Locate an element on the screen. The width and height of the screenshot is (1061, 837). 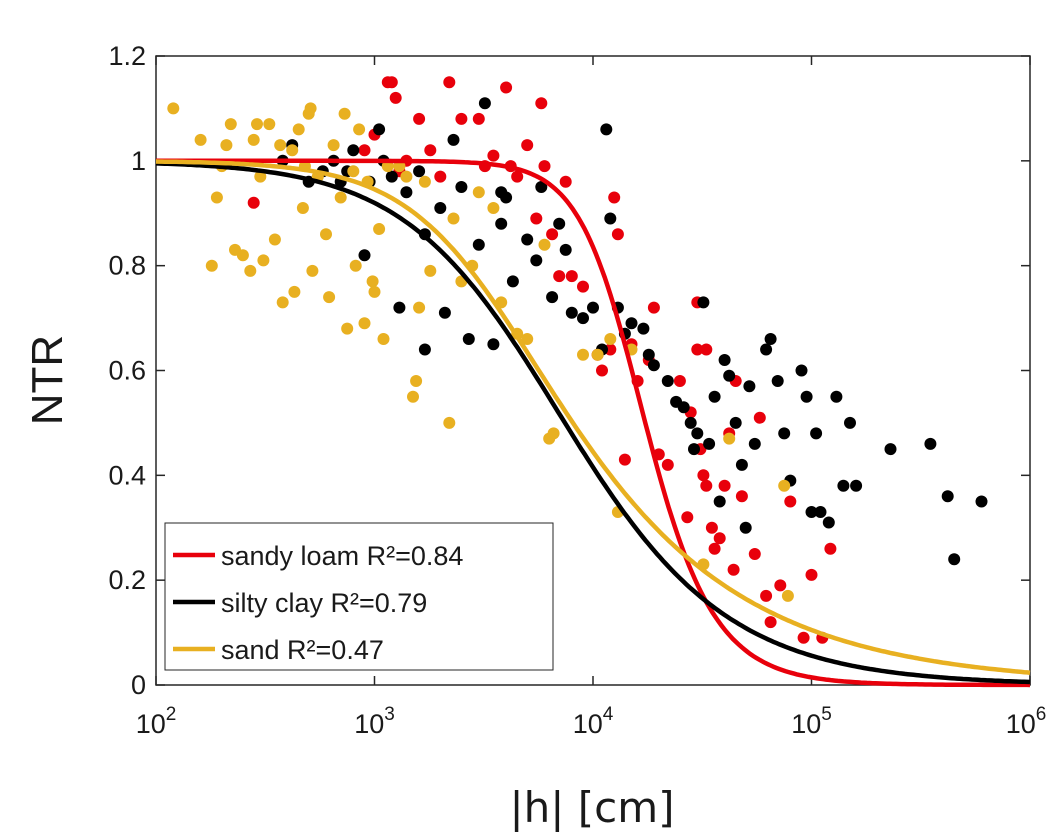
y-tick-label: 0.8 is located at coordinates (127, 266).